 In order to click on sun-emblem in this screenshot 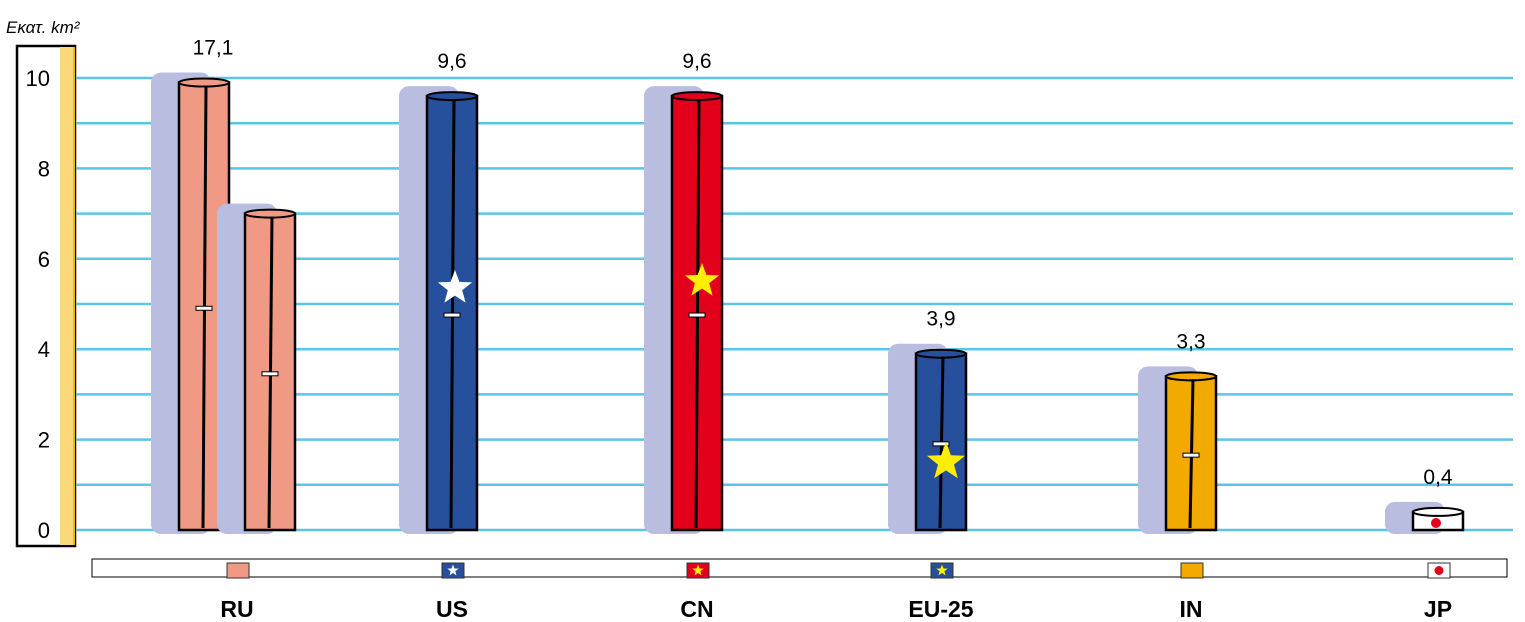, I will do `click(1436, 523)`.